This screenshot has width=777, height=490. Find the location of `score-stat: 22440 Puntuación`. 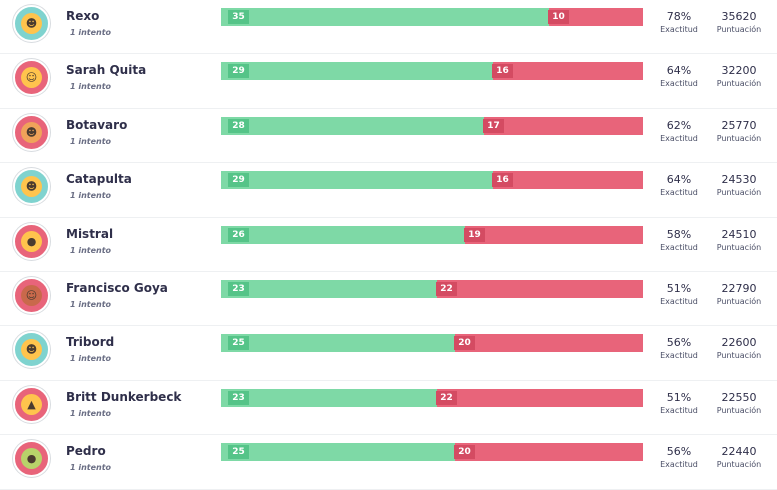

score-stat: 22440 Puntuación is located at coordinates (739, 457).